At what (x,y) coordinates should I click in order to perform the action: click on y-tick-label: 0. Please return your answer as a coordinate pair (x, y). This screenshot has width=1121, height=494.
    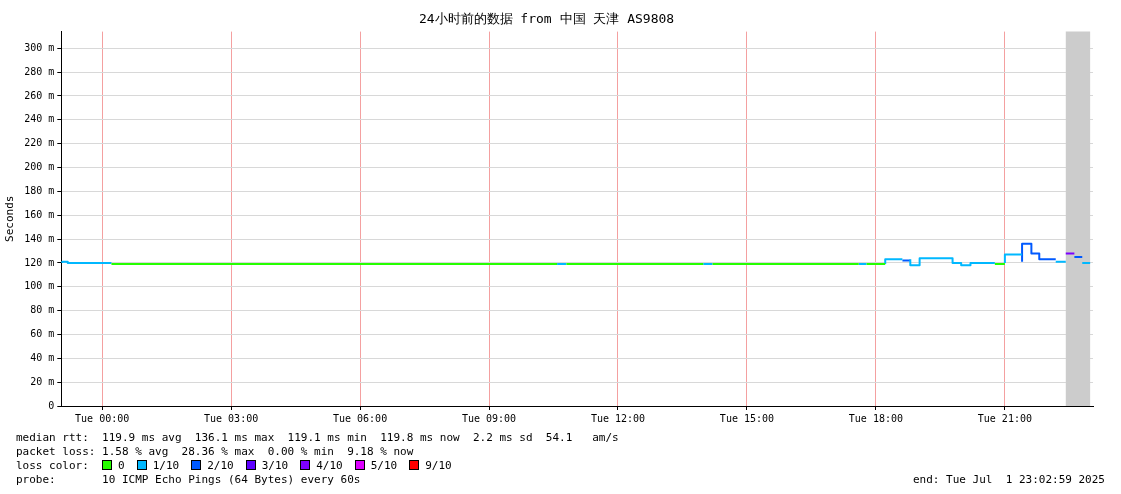
    Looking at the image, I should click on (51, 405).